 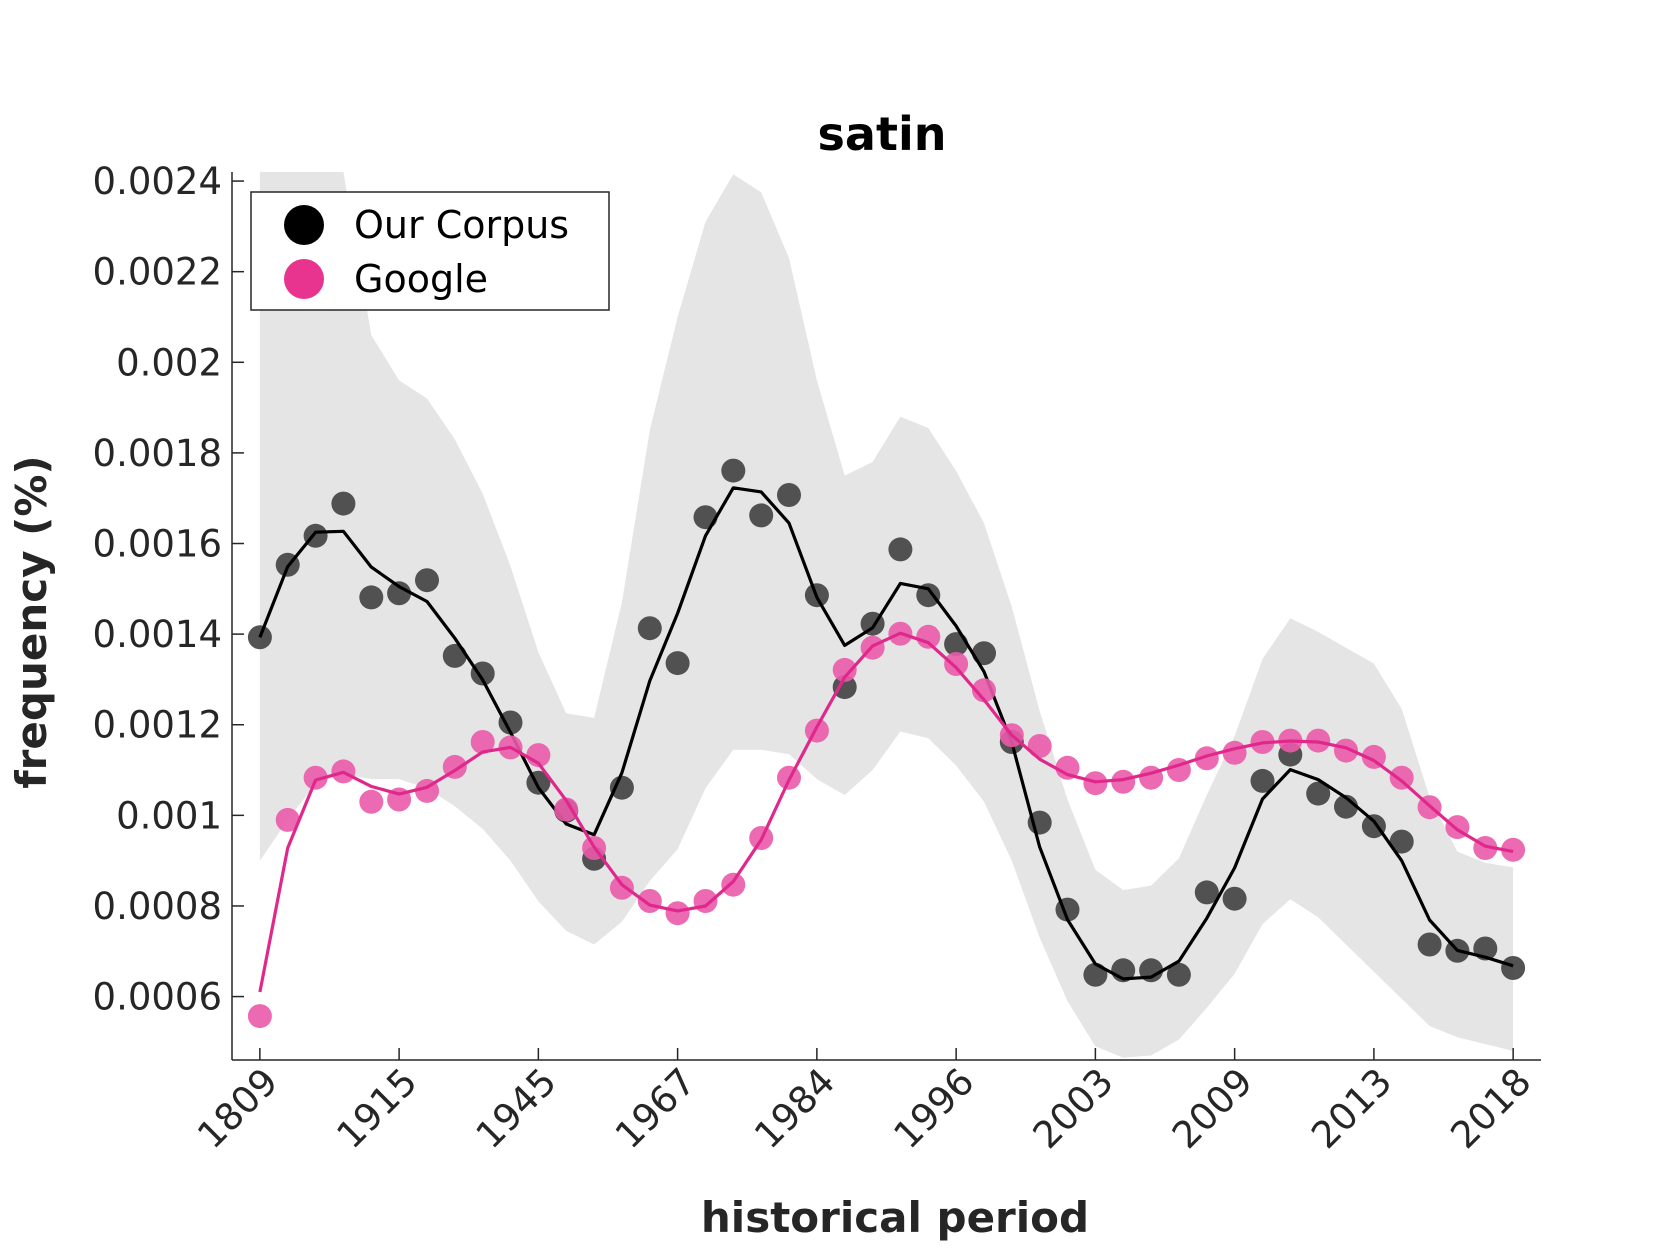 What do you see at coordinates (895, 1217) in the screenshot?
I see `x-axis-title: historical period` at bounding box center [895, 1217].